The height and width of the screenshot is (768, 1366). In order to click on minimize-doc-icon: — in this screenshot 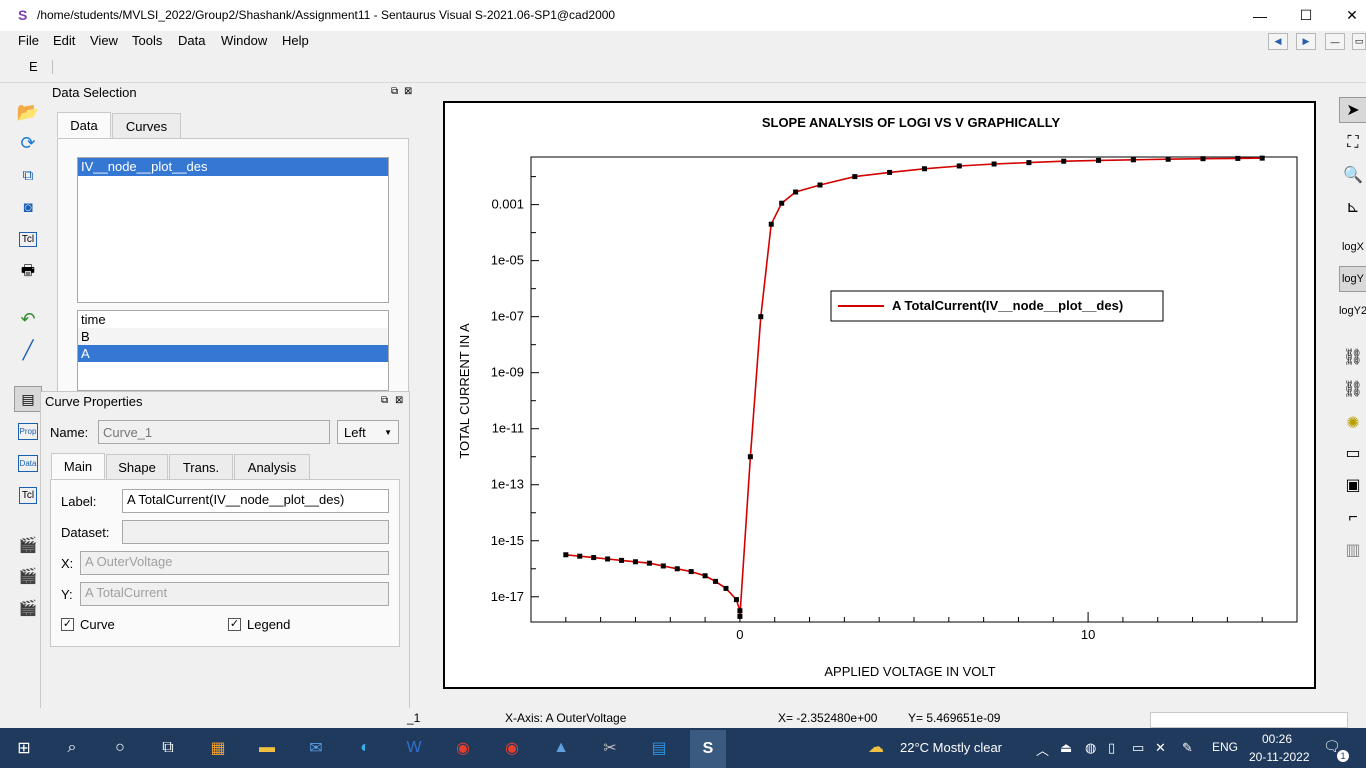, I will do `click(1335, 41)`.